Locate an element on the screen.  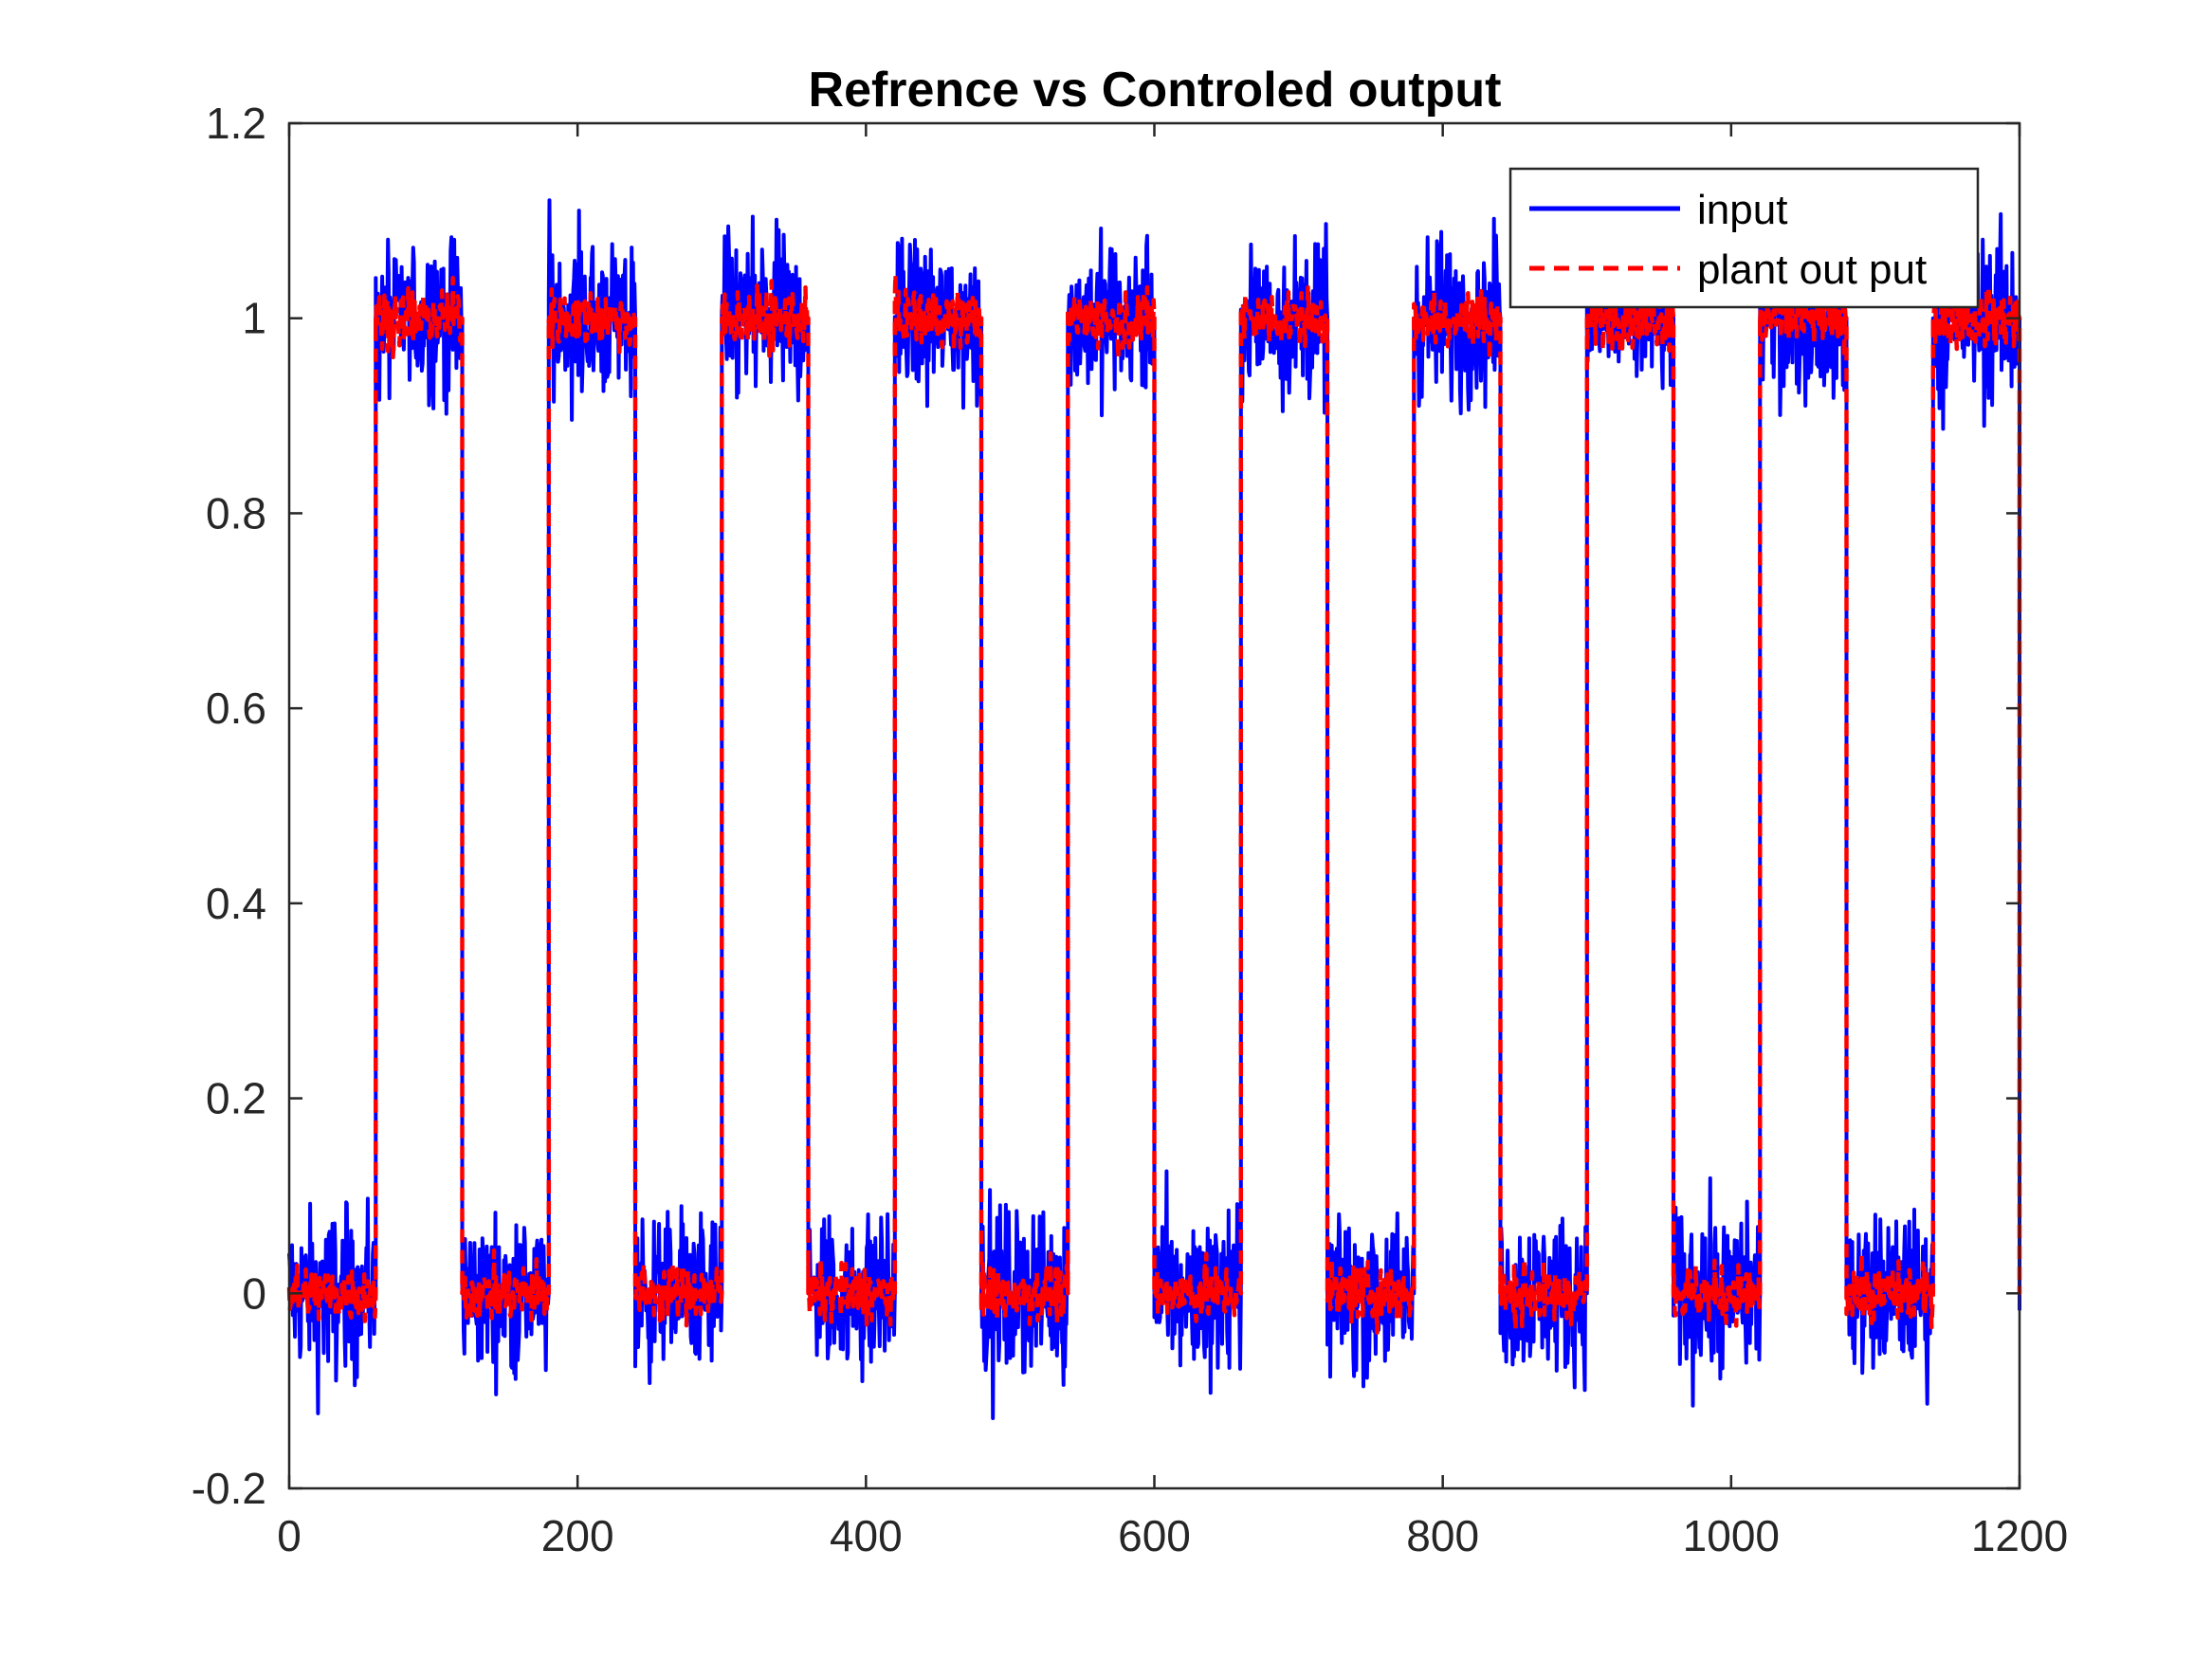
legend-box is located at coordinates (1744, 238).